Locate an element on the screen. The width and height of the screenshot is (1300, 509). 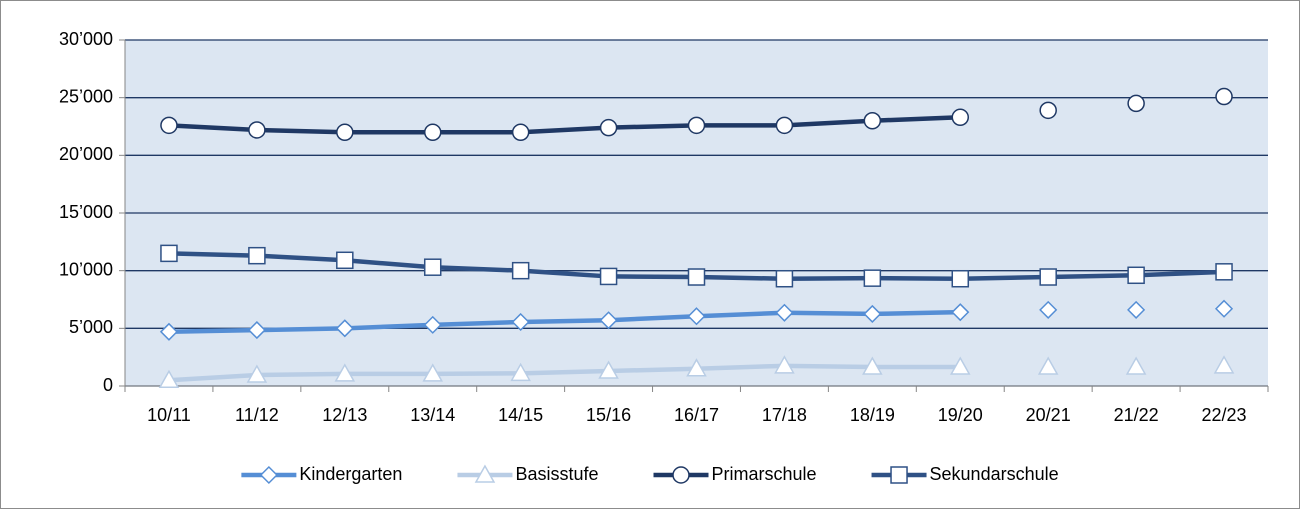
y-tick-label: 20’000 is located at coordinates (86, 154).